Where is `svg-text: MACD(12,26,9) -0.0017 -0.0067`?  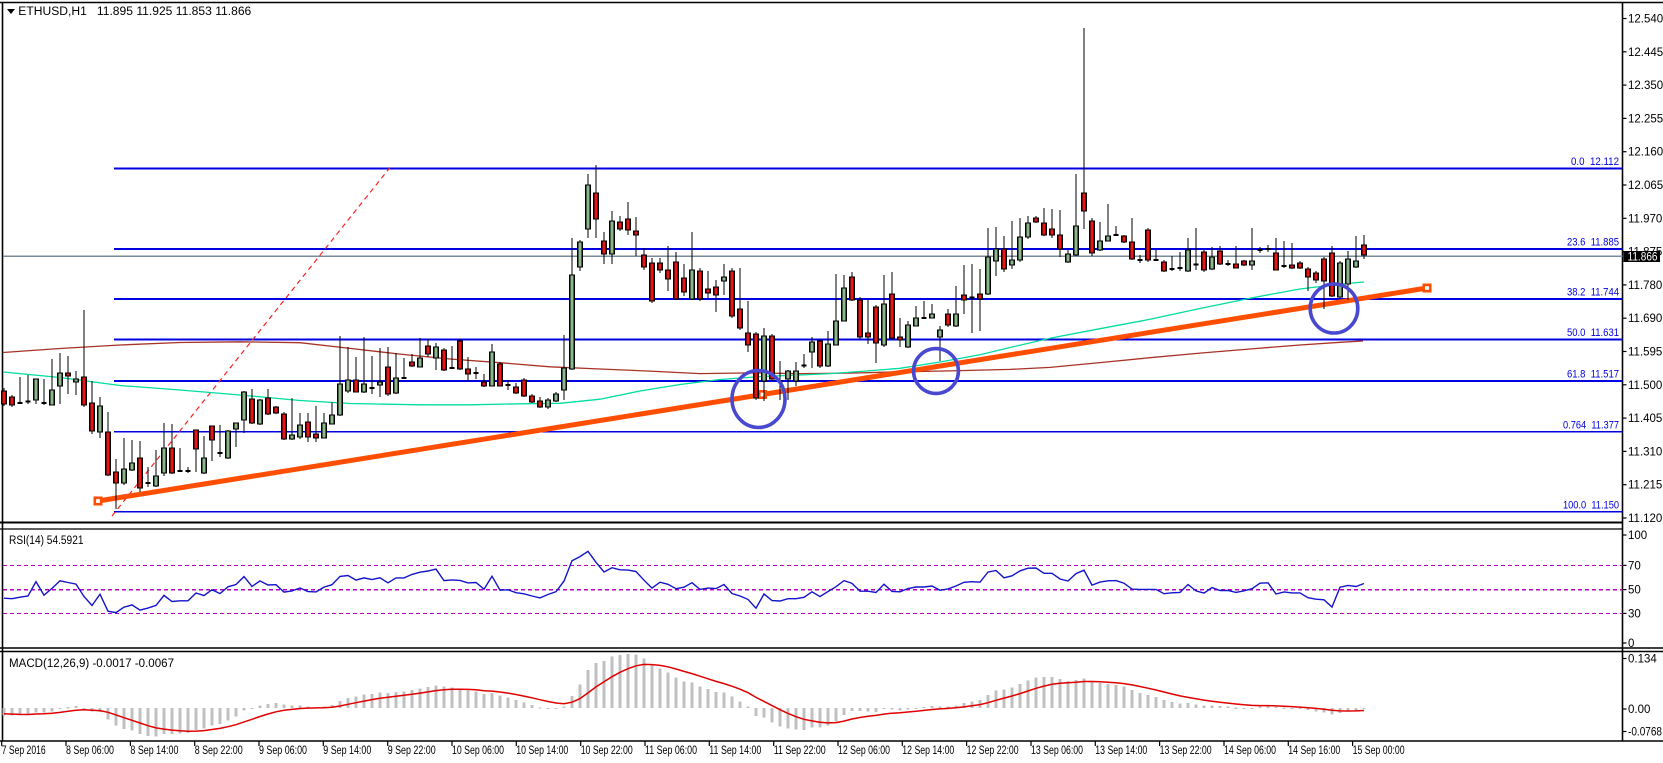 svg-text: MACD(12,26,9) -0.0017 -0.0067 is located at coordinates (91, 664).